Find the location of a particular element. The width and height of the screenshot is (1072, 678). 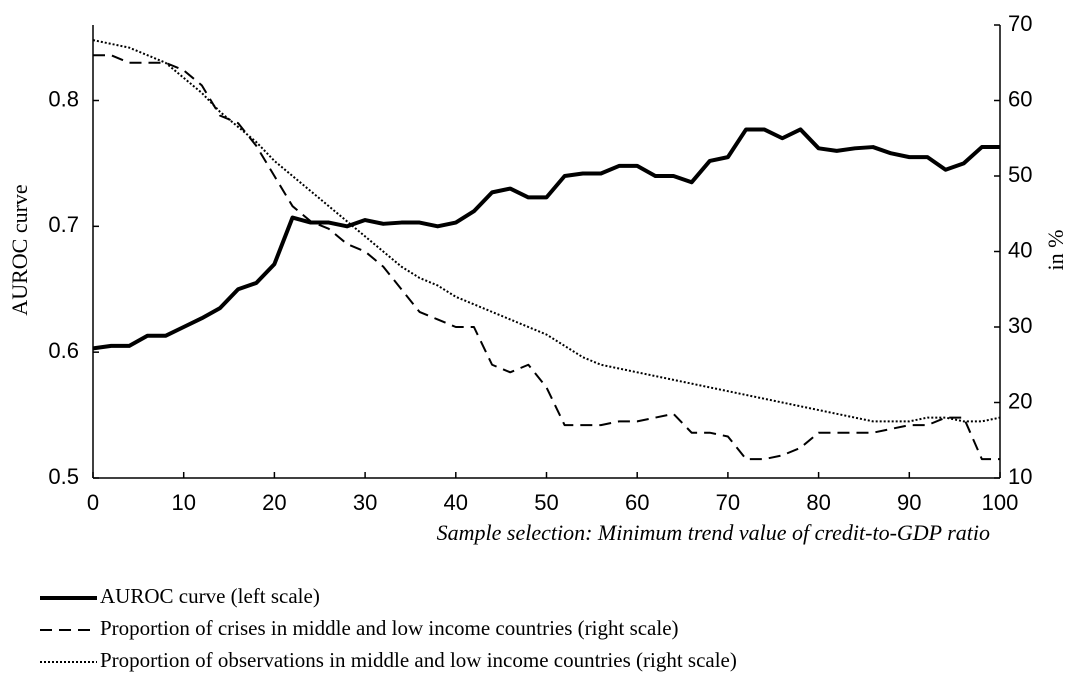

x-tick-label: 70 is located at coordinates (728, 502).